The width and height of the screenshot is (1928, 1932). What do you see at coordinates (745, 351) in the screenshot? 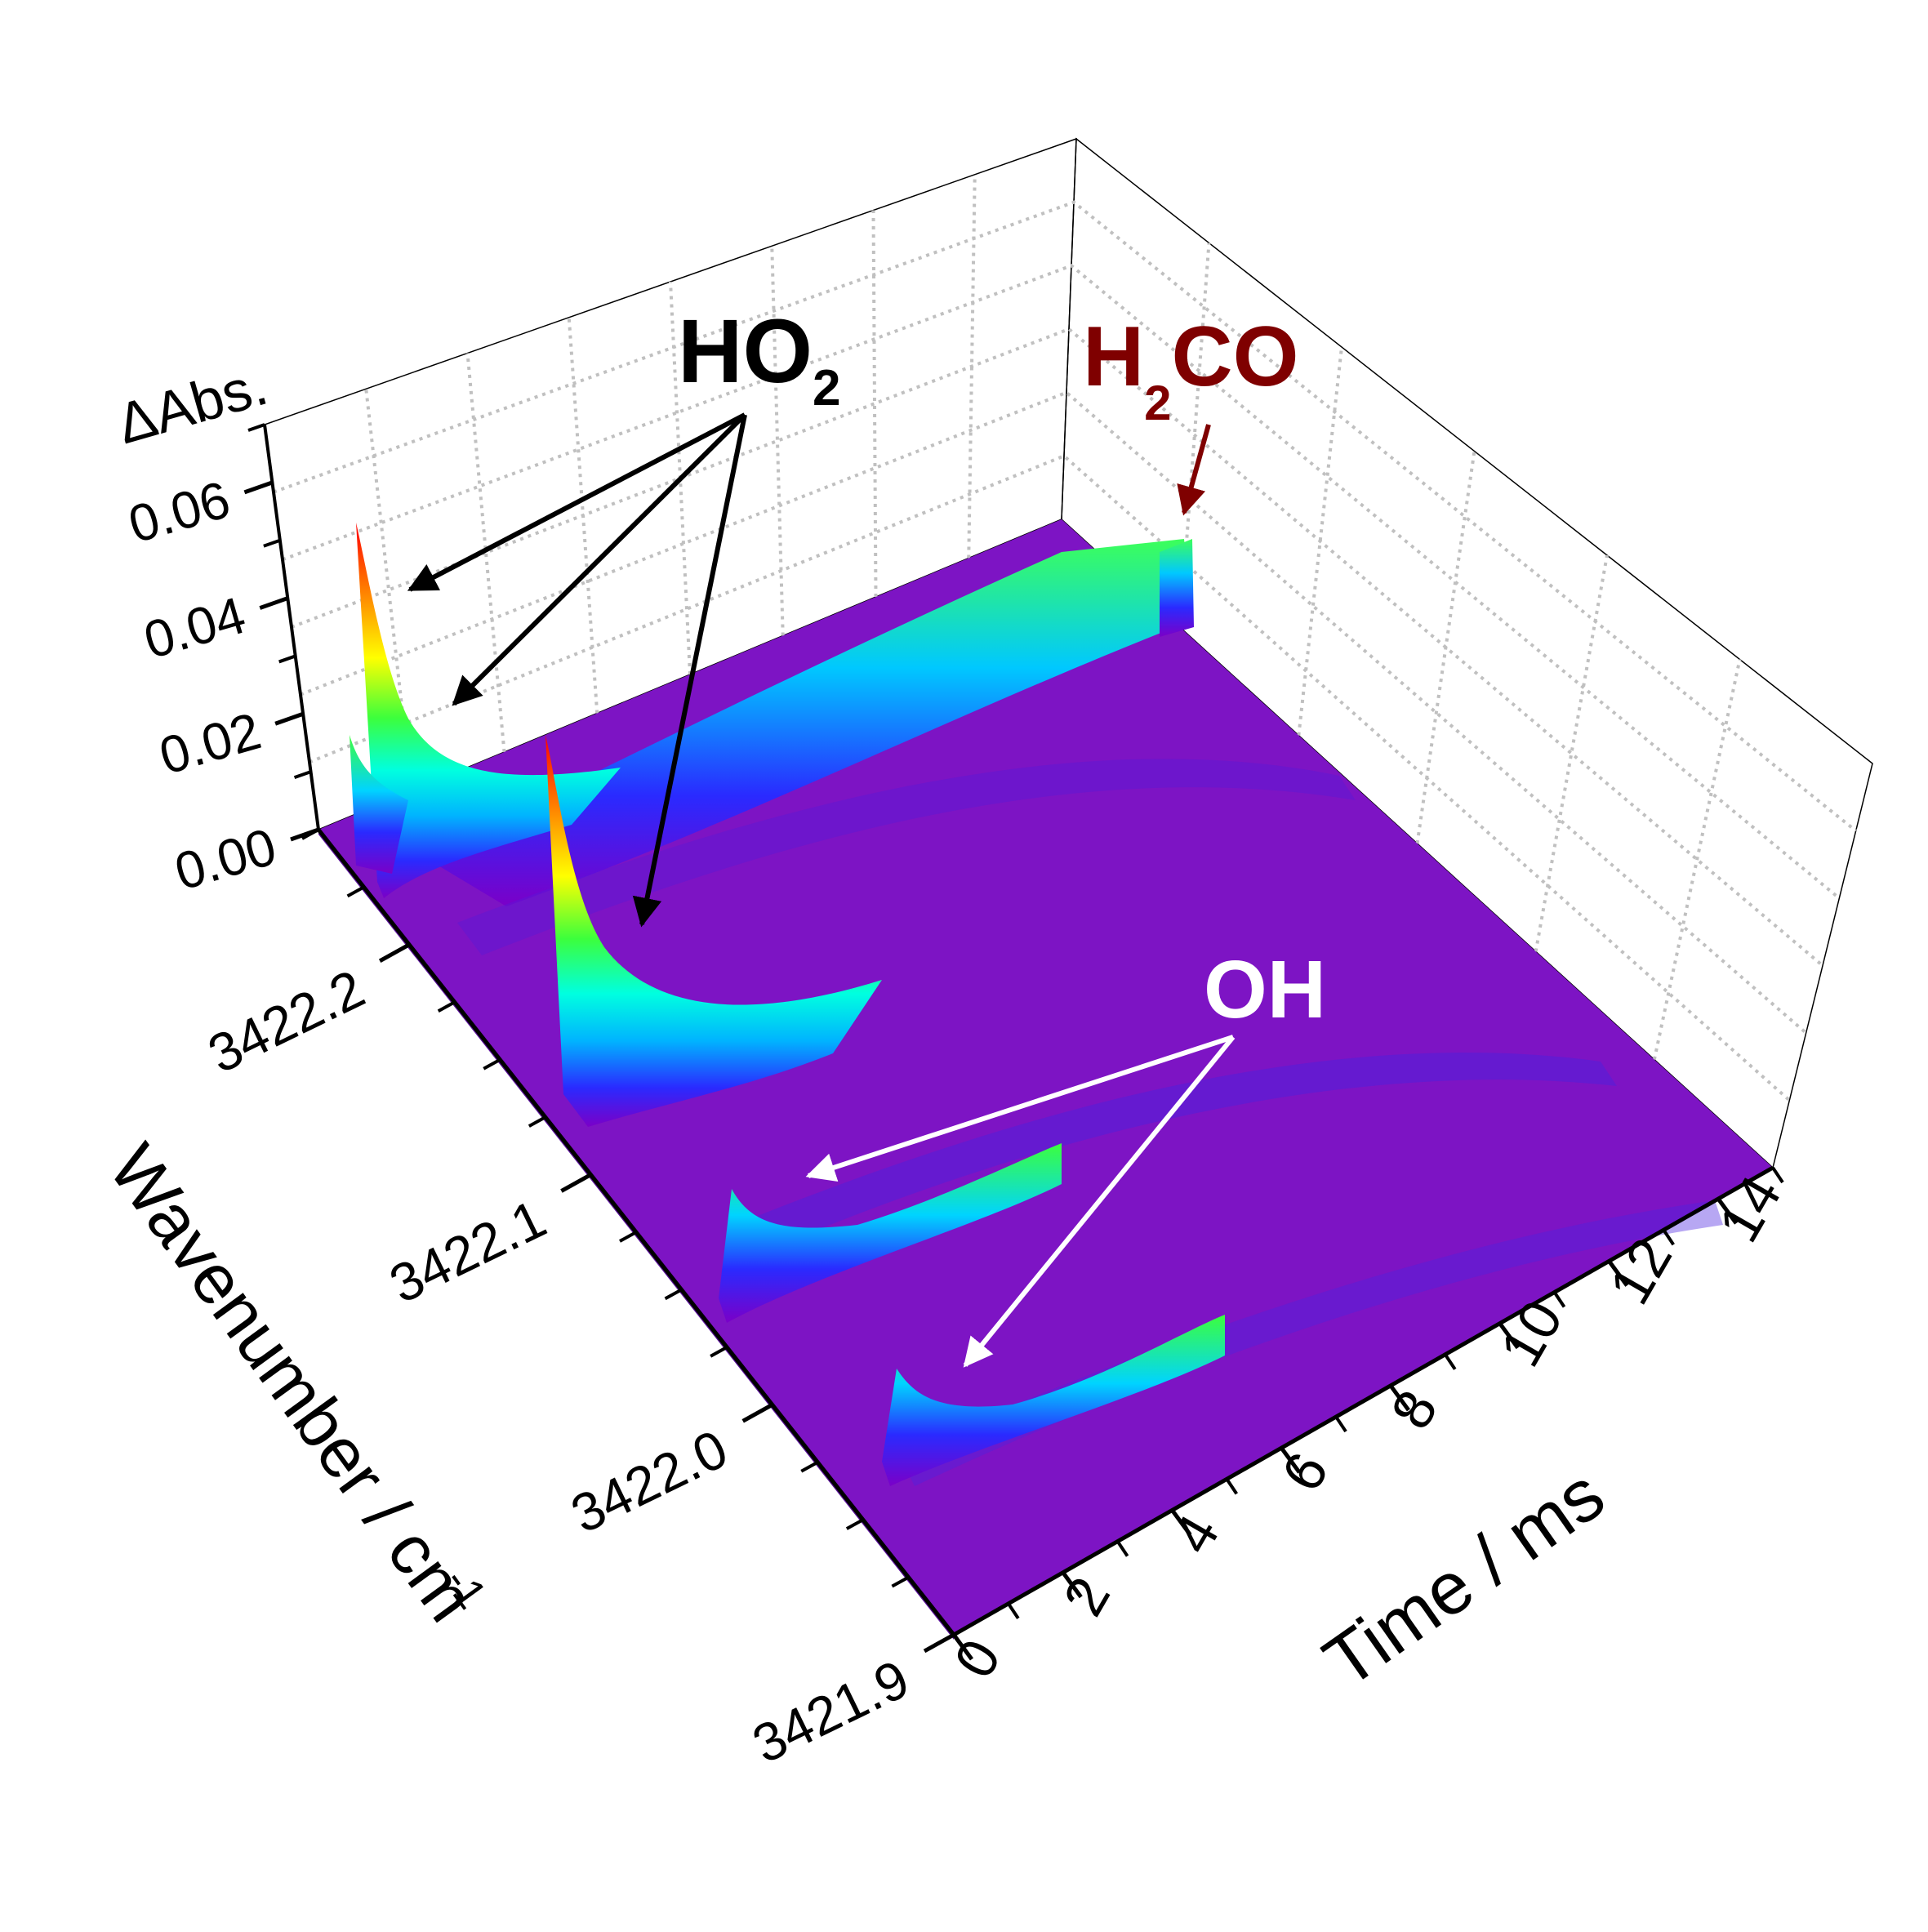
I see `ho2-label-text: HO` at bounding box center [745, 351].